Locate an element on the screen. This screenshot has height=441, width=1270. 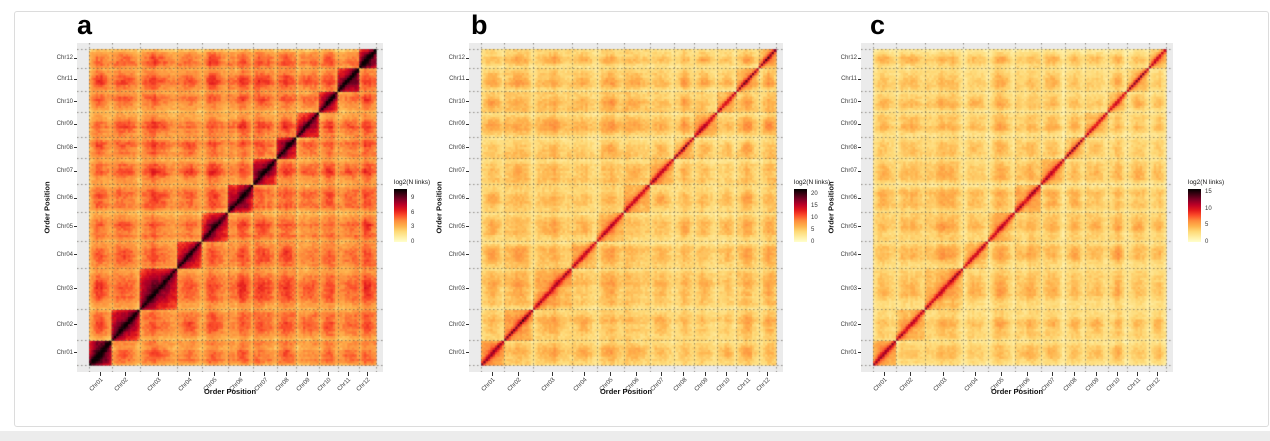
colorbar-legend-c: log2(N links) 15 10 5 0 is located at coordinates (1213, 212).